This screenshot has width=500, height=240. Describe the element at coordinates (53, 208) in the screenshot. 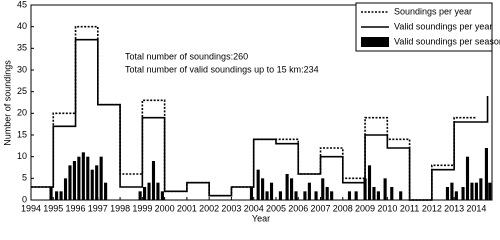

I see `x-tick-label: 1995` at that location.